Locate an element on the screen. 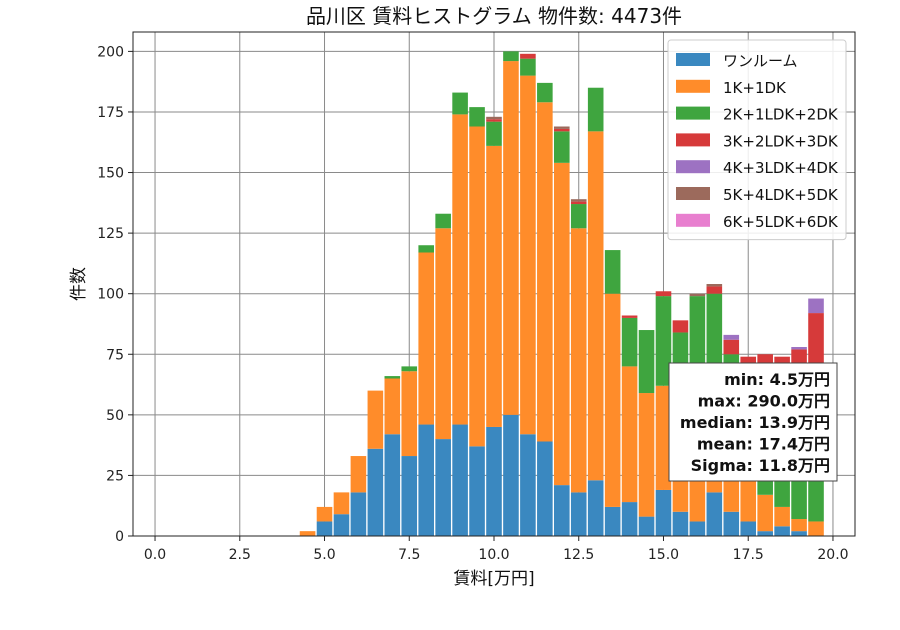 The image size is (900, 630). x-tick-label: 0.0 is located at coordinates (155, 555).